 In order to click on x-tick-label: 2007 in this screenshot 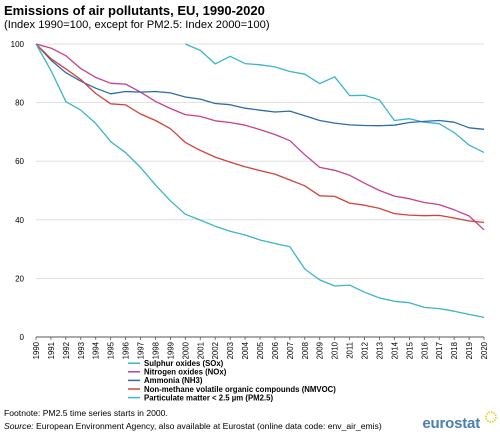, I will do `click(290, 350)`.